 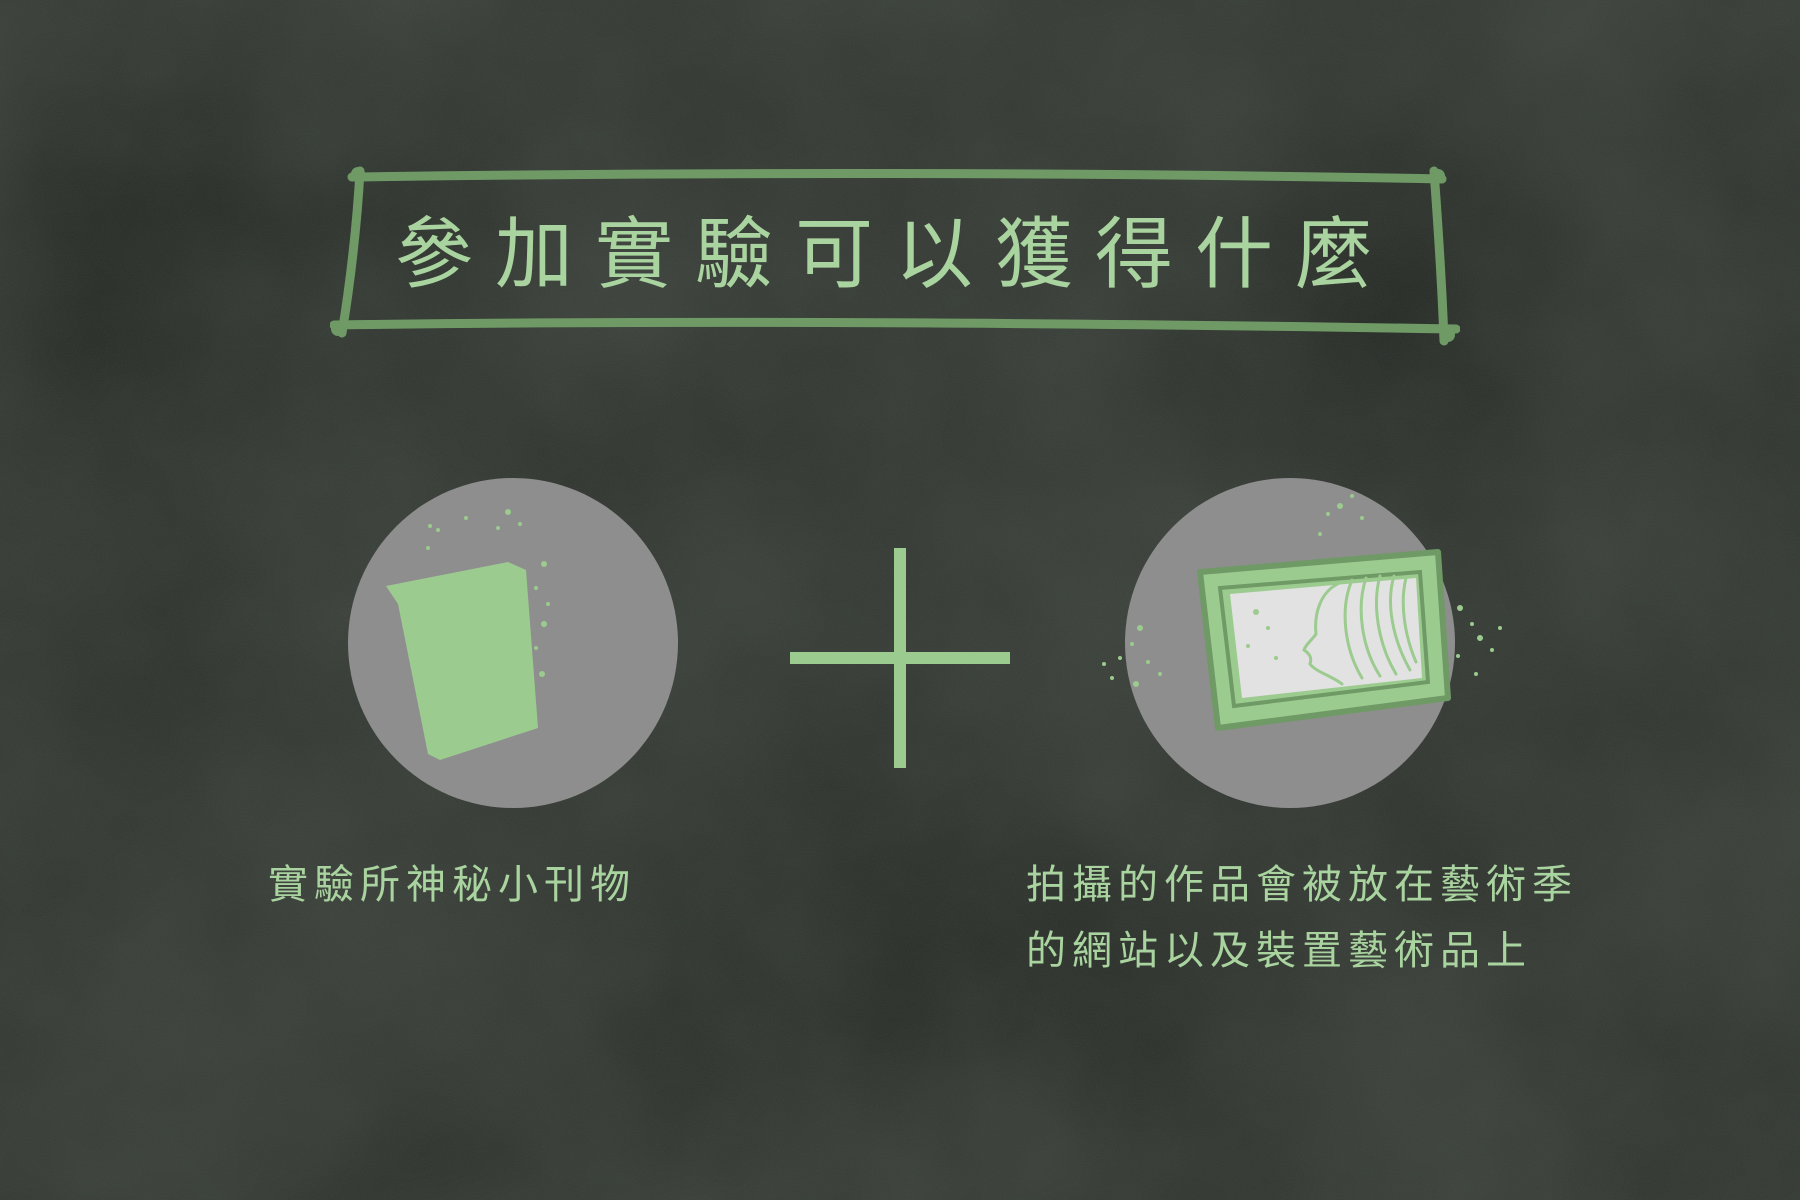 I want to click on framed-photo-icon, so click(x=1302, y=612).